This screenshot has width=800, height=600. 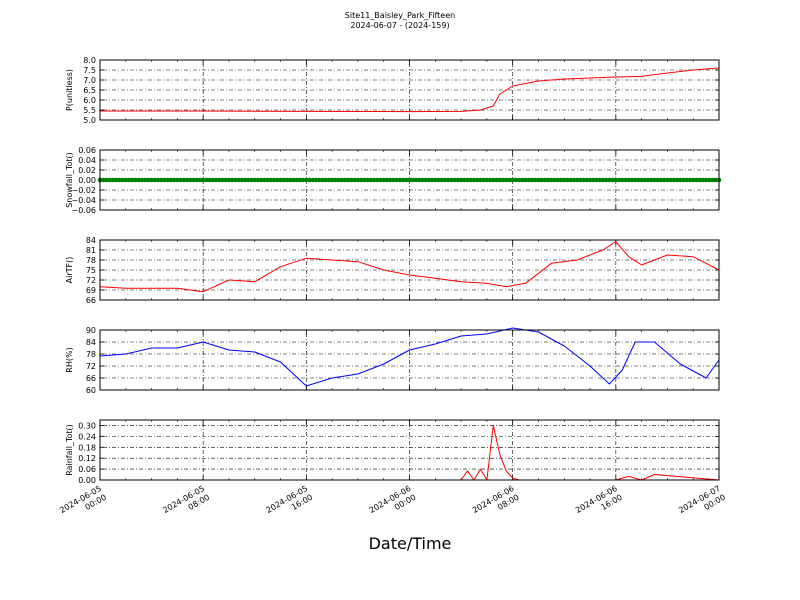 I want to click on x-tick-label: 2024-06-0516:00, so click(x=290, y=504).